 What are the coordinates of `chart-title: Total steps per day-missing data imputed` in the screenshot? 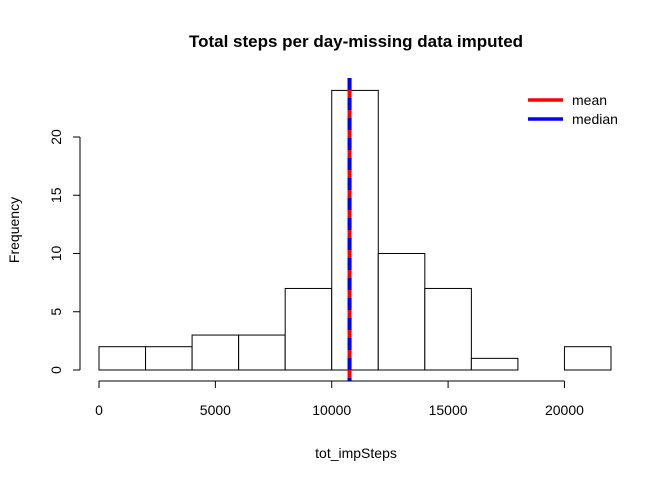 It's located at (356, 41).